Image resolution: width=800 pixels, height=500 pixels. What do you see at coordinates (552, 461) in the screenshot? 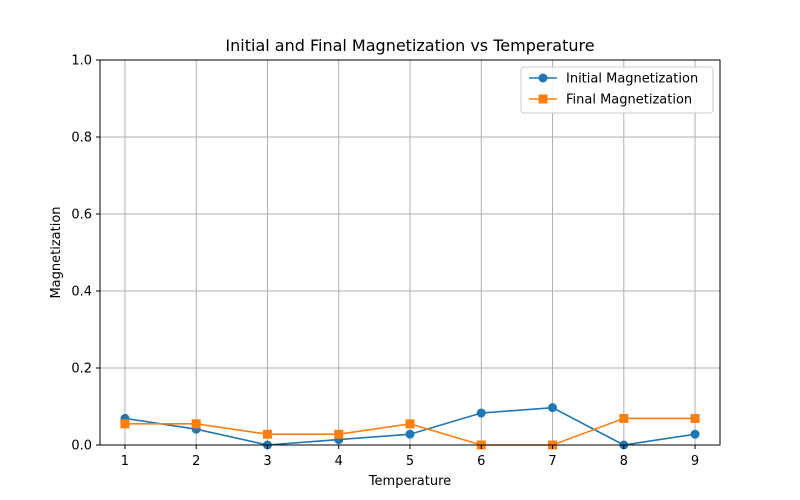
I see `x-tick-label: 7` at bounding box center [552, 461].